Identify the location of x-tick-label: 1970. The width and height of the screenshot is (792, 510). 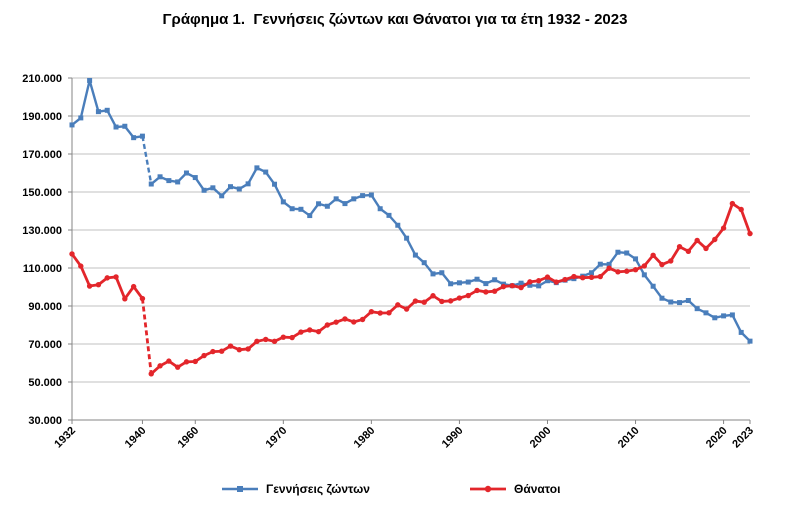
(277, 438).